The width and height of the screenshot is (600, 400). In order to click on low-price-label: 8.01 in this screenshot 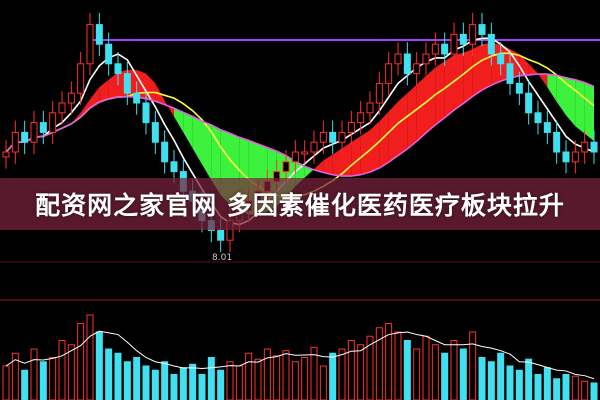, I will do `click(222, 258)`.